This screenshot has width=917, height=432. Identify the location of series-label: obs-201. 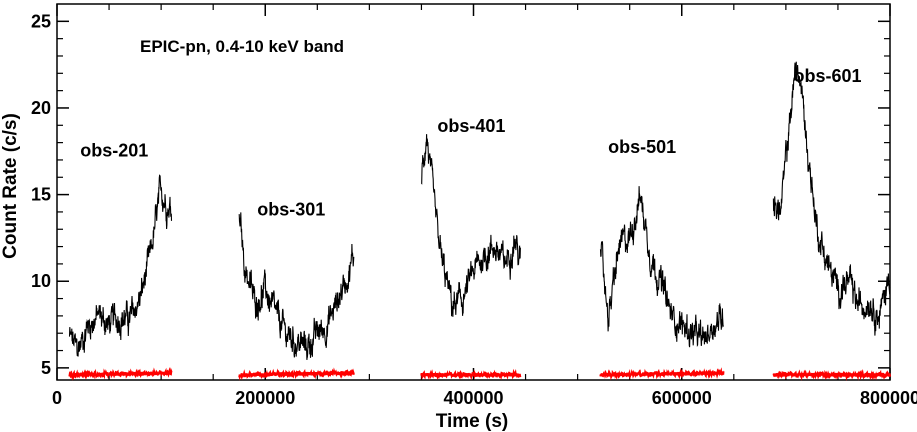
(114, 150).